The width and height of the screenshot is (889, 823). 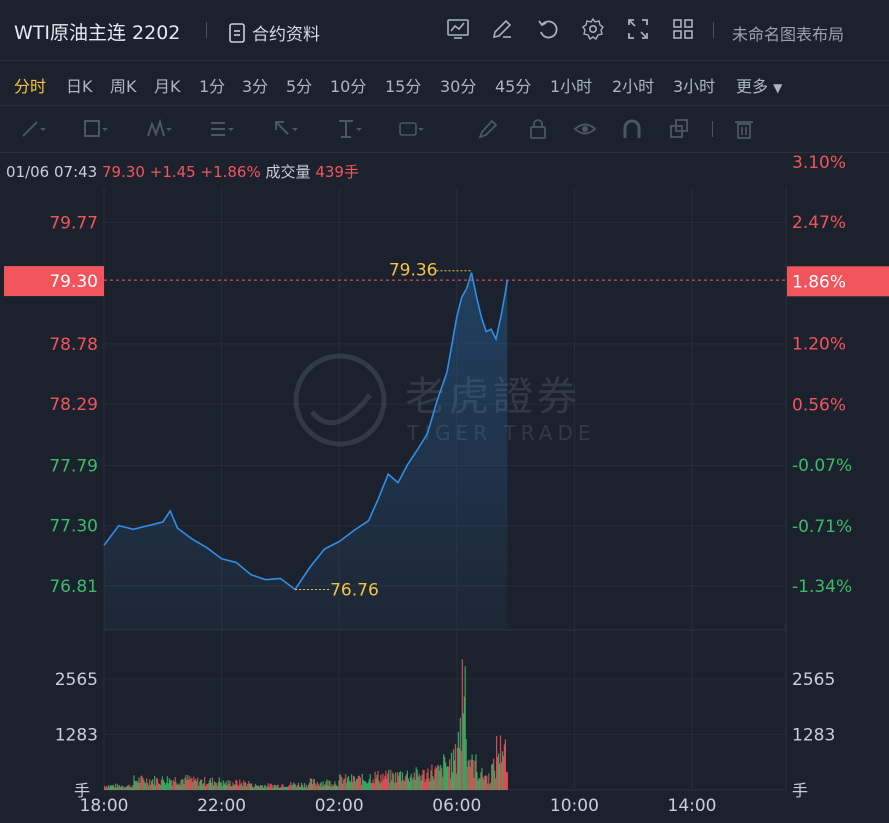 What do you see at coordinates (73, 345) in the screenshot?
I see `price-tick-label: 78.78` at bounding box center [73, 345].